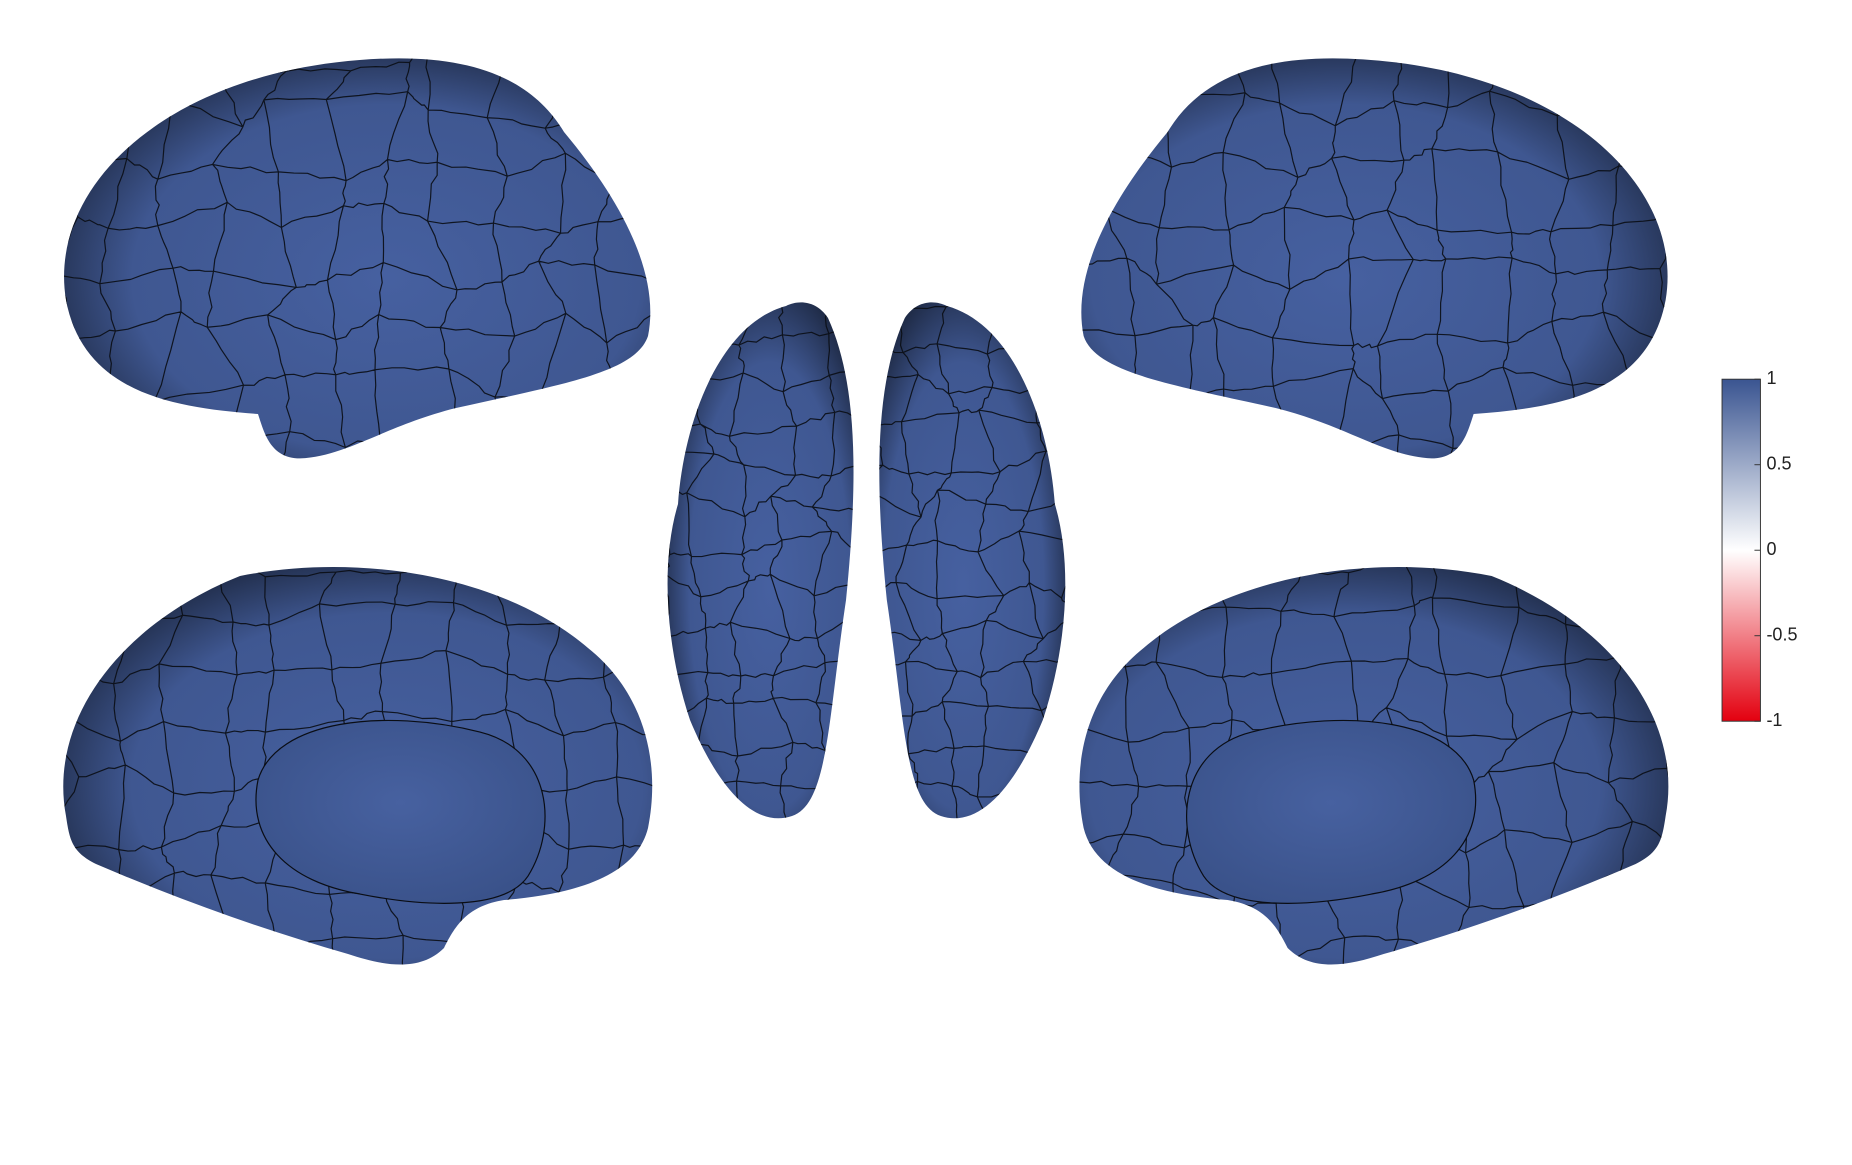 This screenshot has width=1852, height=1165. Describe the element at coordinates (1771, 378) in the screenshot. I see `colorbar-tick-label: 1` at that location.